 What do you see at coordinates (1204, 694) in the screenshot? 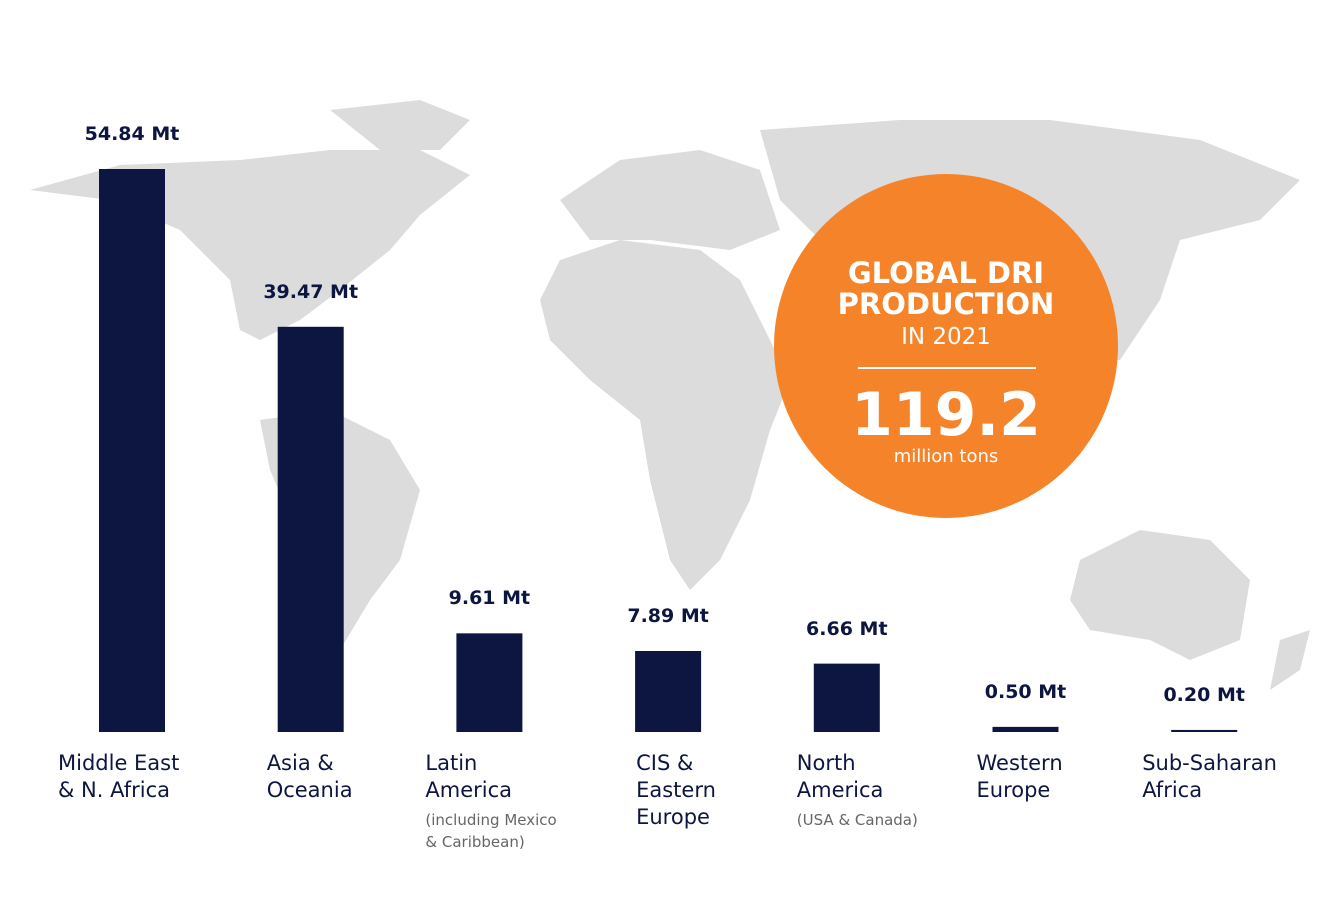
I see `value-label: 0.20 Mt` at bounding box center [1204, 694].